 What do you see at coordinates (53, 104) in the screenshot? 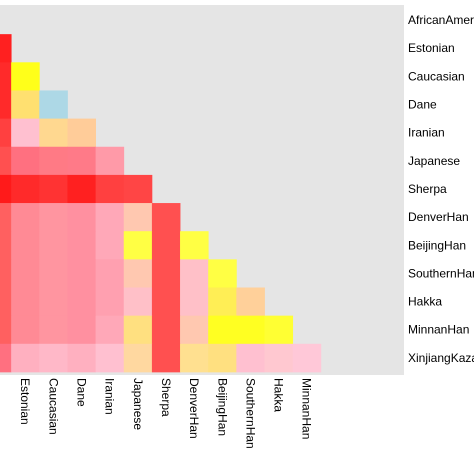
I see `heatmap-cell-Dane-Caucasian` at bounding box center [53, 104].